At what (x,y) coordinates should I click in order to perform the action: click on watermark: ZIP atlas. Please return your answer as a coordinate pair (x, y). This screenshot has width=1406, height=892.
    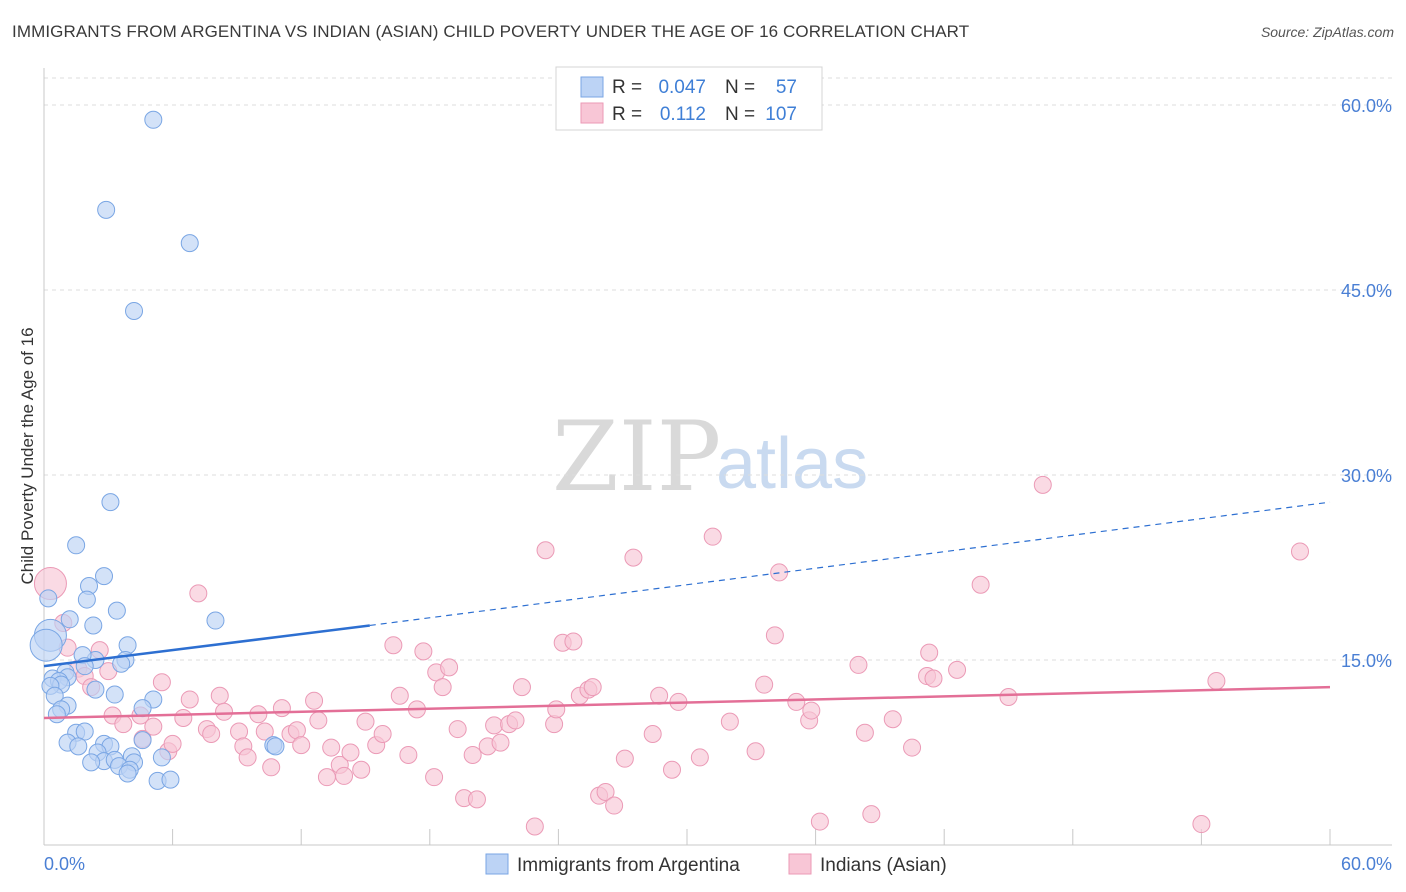
    Looking at the image, I should click on (710, 457).